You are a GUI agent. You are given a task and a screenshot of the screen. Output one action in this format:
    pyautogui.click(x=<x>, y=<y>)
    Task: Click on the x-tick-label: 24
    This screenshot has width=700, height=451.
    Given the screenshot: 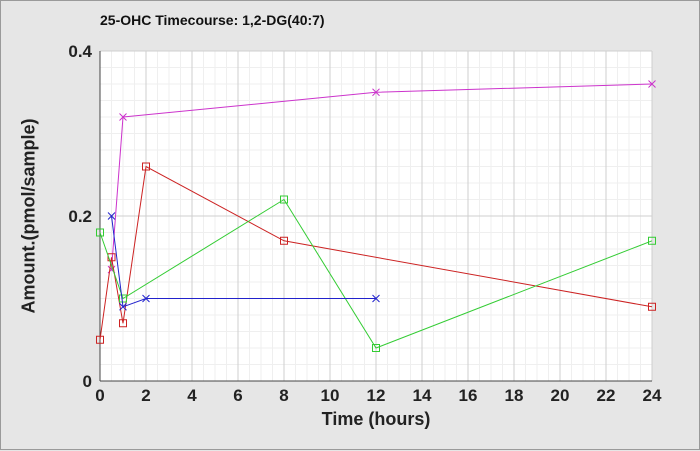 What is the action you would take?
    pyautogui.click(x=652, y=395)
    